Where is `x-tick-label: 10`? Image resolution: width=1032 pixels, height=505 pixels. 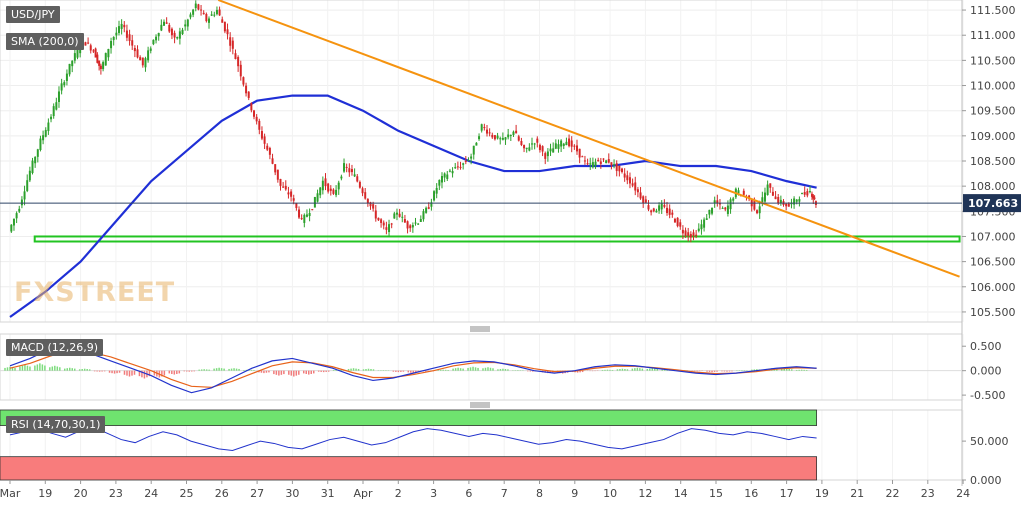
x-tick-label: 10 is located at coordinates (610, 493).